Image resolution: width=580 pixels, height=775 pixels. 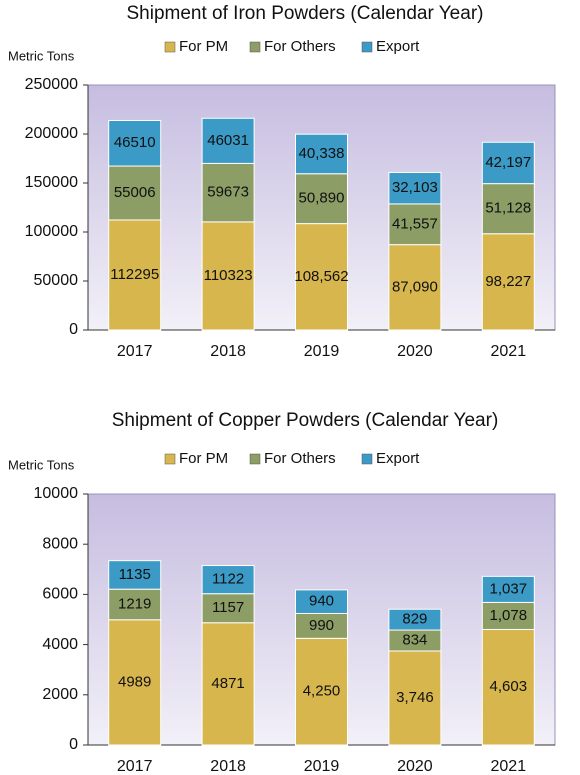 What do you see at coordinates (51, 182) in the screenshot?
I see `y-tick-label: 150000` at bounding box center [51, 182].